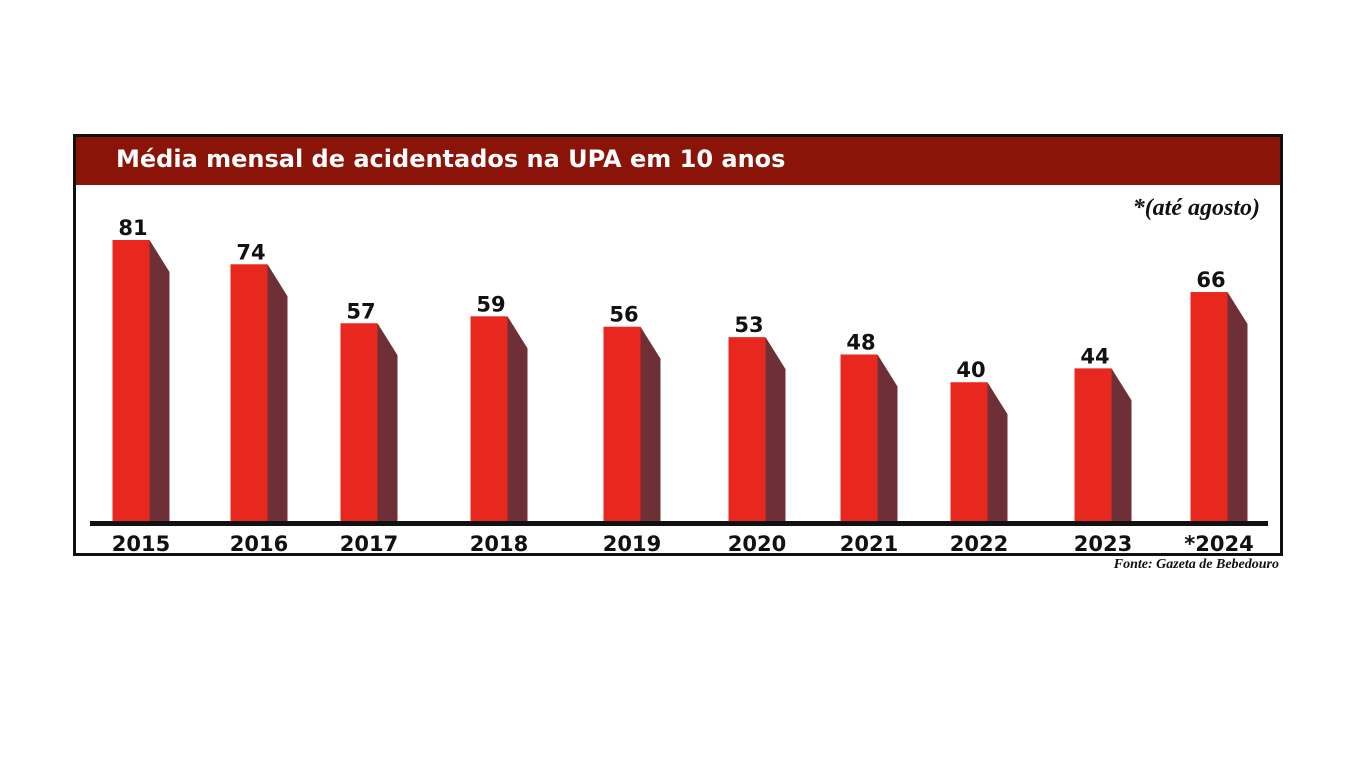 The width and height of the screenshot is (1359, 766). I want to click on bar-2020, so click(747, 429).